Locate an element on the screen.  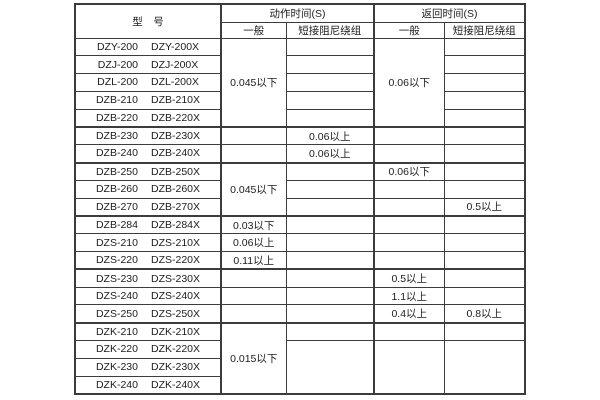
model-label: DZJ-200X is located at coordinates (175, 64).